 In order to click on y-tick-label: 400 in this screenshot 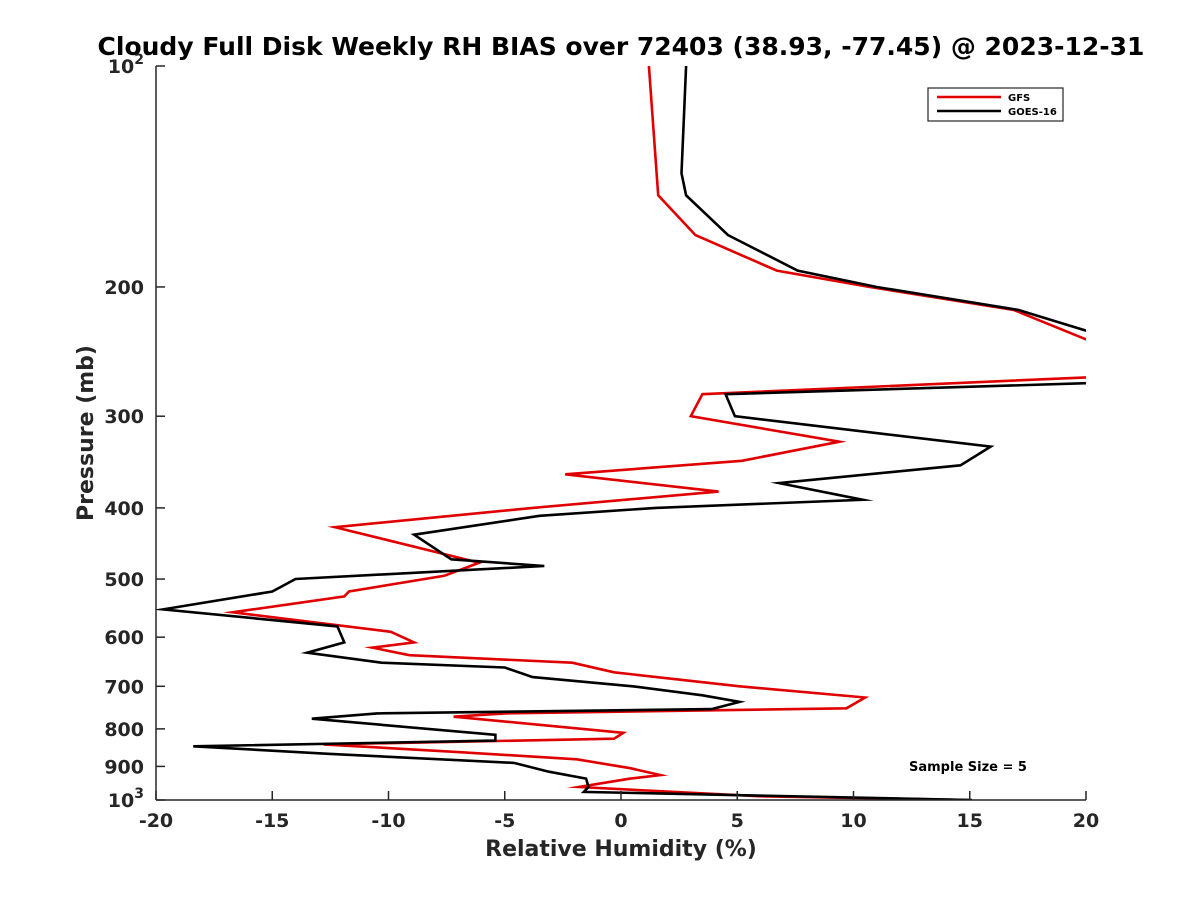, I will do `click(124, 509)`.